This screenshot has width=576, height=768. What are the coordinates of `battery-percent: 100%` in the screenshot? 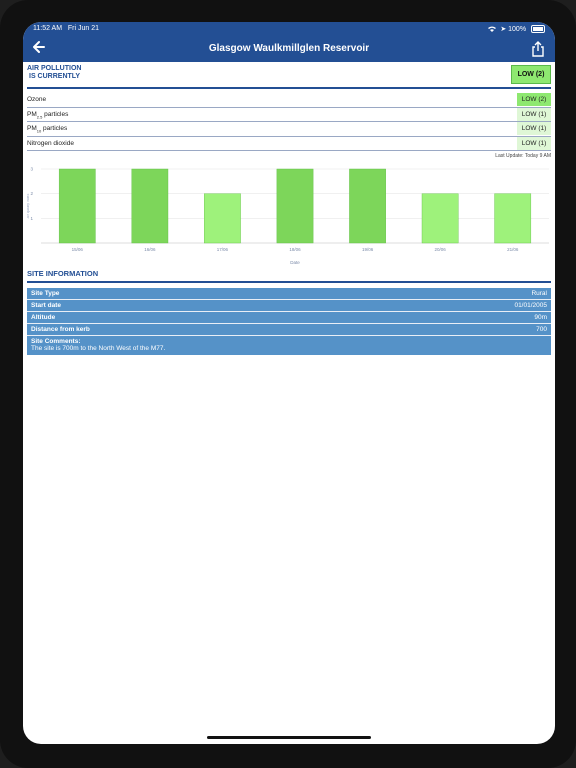 It's located at (517, 29).